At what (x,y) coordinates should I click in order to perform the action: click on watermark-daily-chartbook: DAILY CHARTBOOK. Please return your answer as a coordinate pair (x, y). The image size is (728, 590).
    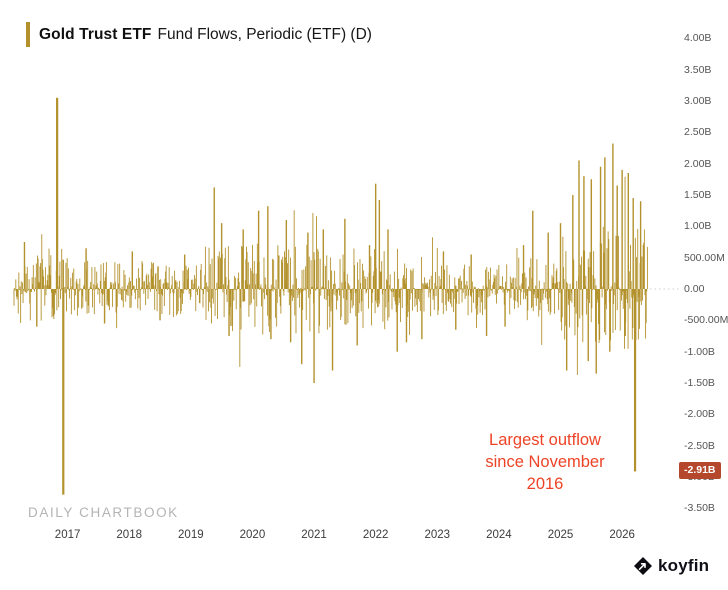
    Looking at the image, I should click on (103, 512).